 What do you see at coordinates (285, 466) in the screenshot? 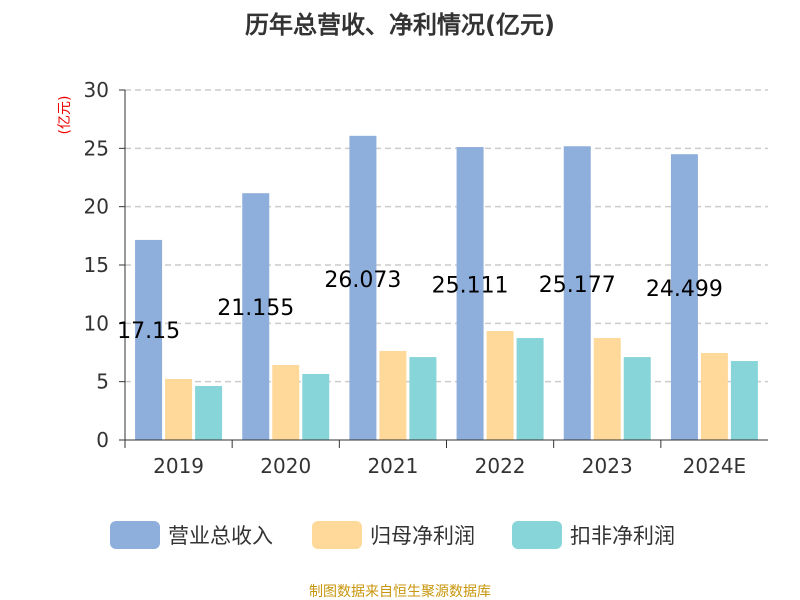
I see `x-tick-label: 2020` at bounding box center [285, 466].